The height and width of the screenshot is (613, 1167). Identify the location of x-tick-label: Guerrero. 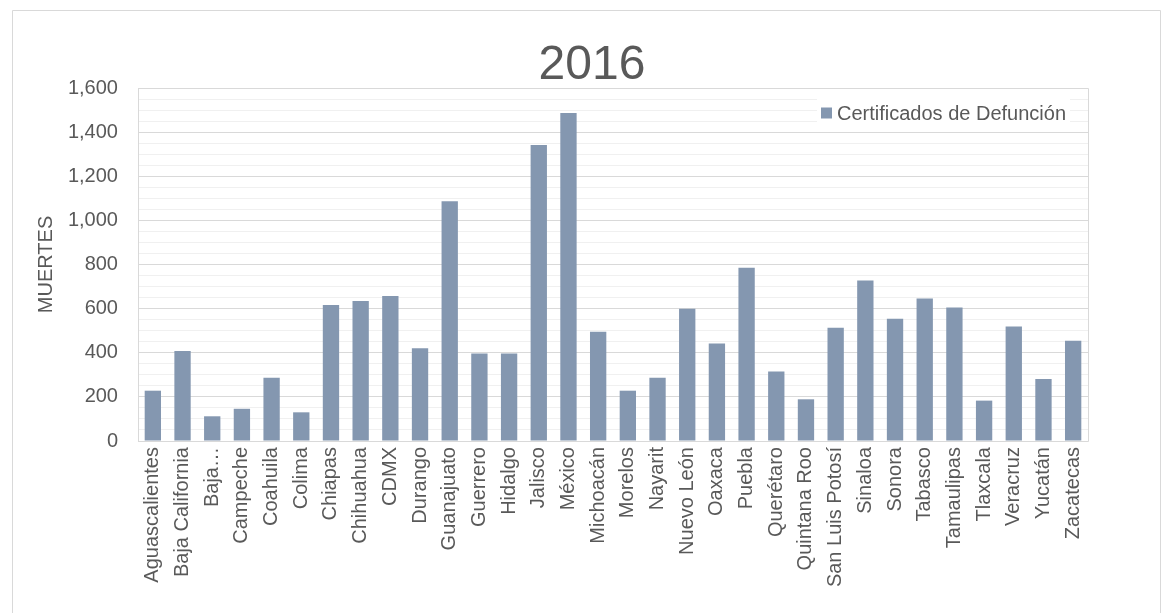
(477, 487).